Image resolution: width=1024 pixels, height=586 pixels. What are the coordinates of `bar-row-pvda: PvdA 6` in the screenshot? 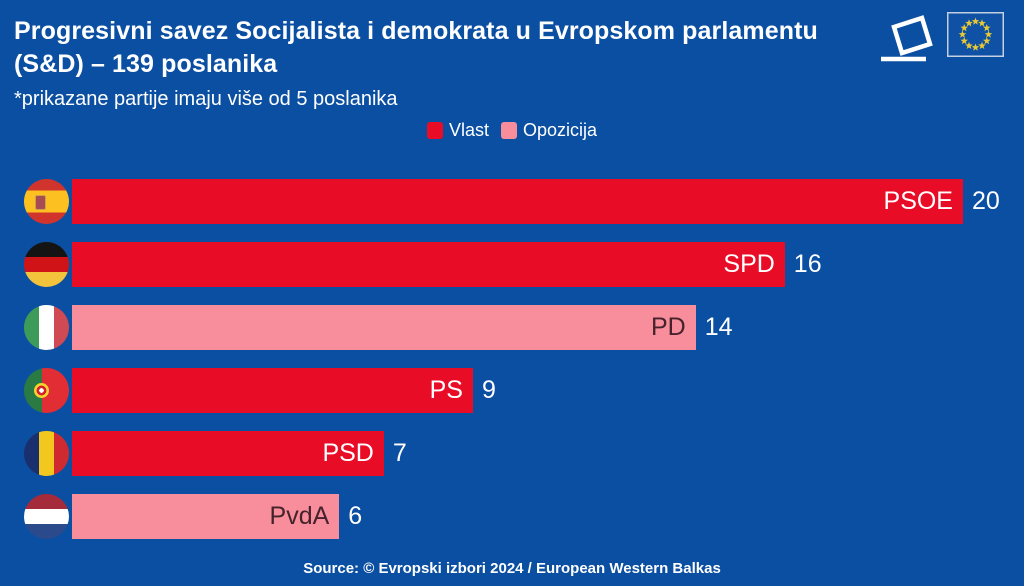 It's located at (512, 516).